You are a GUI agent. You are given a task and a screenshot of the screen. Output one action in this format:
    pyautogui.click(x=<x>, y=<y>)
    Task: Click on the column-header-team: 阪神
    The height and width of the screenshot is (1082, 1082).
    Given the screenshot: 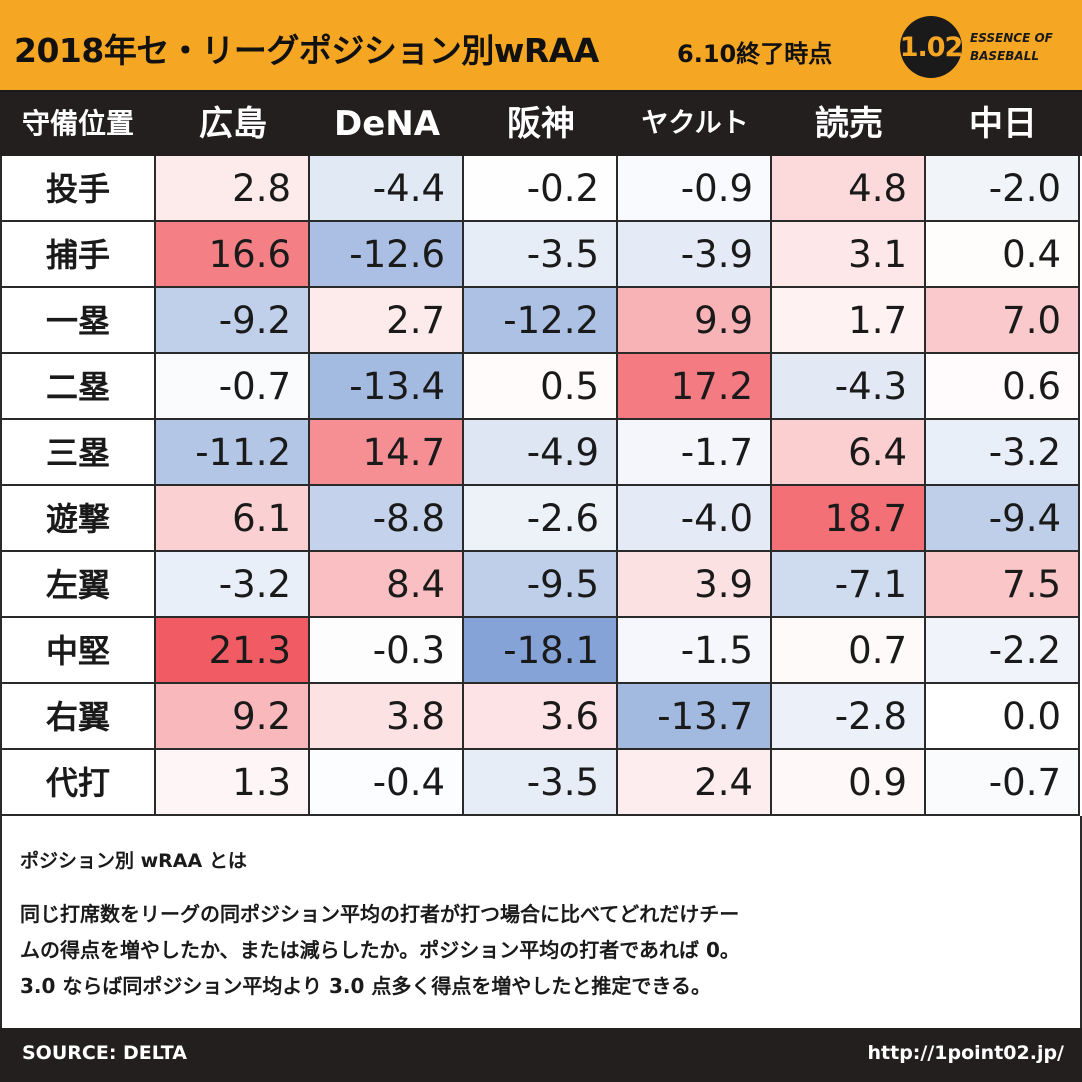 What is the action you would take?
    pyautogui.click(x=541, y=124)
    